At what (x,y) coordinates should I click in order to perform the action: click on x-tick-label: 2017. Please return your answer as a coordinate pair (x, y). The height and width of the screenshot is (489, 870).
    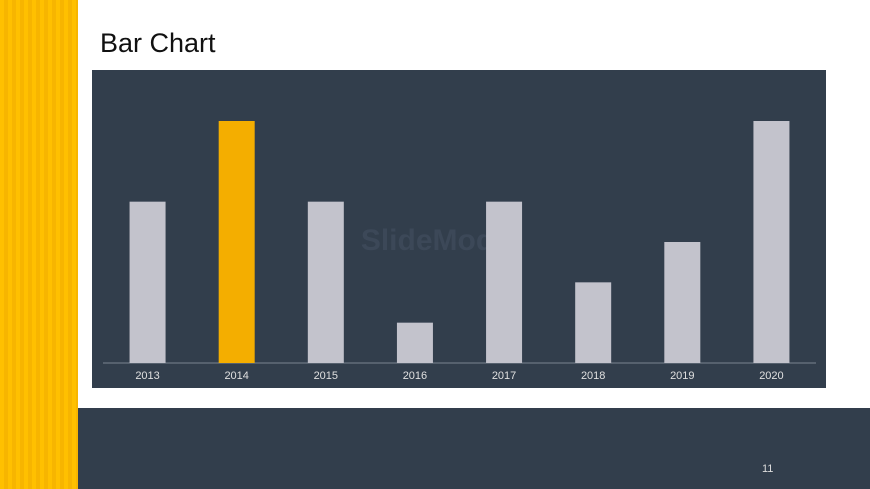
    Looking at the image, I should click on (504, 376).